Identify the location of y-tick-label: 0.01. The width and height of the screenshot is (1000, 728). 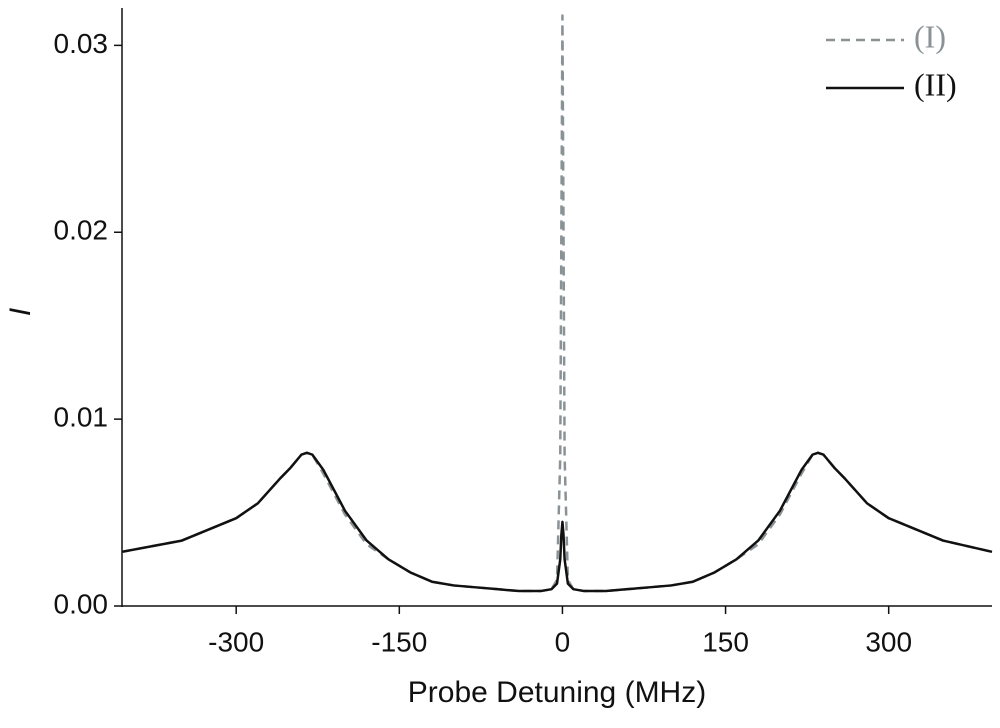
(81, 417).